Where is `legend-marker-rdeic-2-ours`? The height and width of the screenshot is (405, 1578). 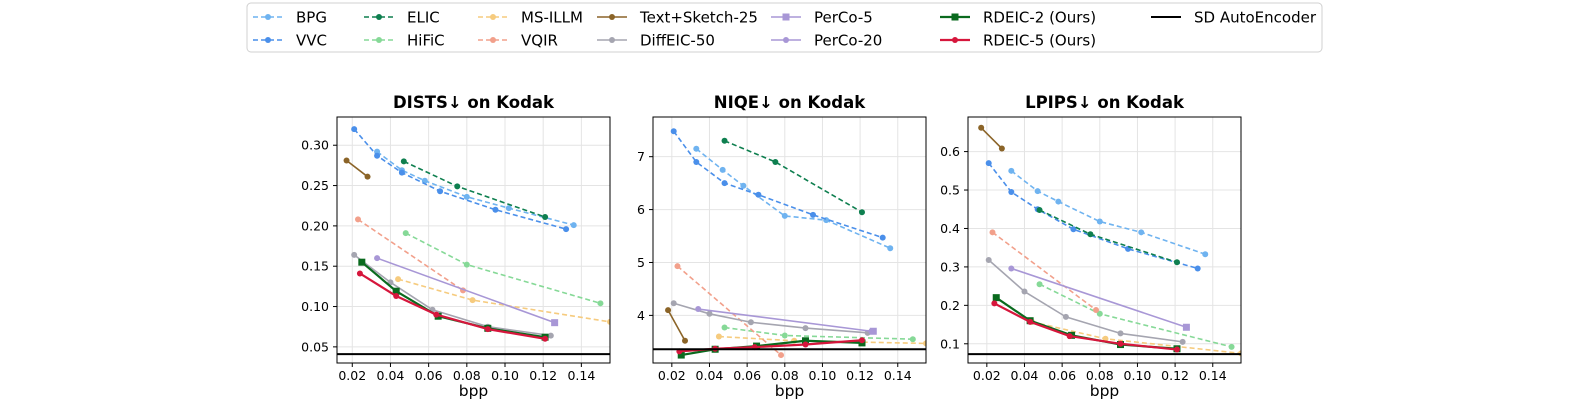
legend-marker-rdeic-2-ours is located at coordinates (955, 17).